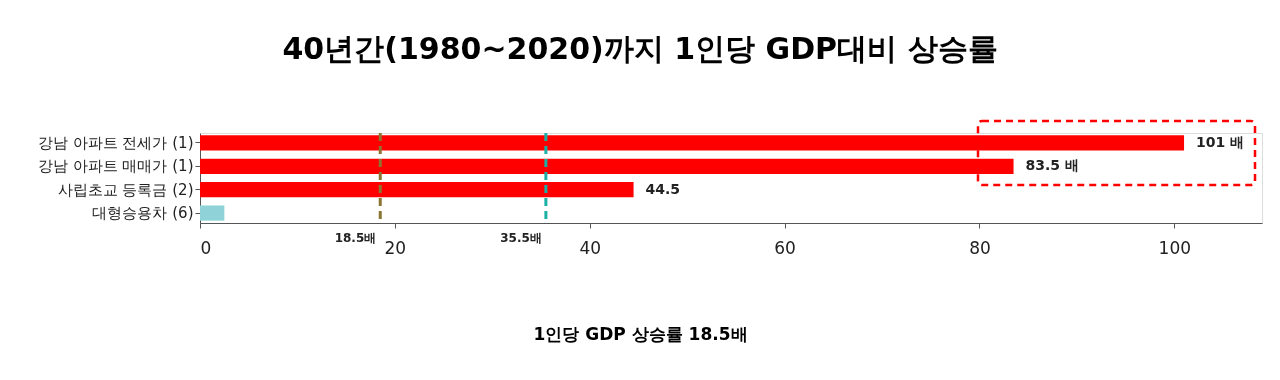  Describe the element at coordinates (143, 213) in the screenshot. I see `y-tick-label: 대형승용차 (6)` at that location.